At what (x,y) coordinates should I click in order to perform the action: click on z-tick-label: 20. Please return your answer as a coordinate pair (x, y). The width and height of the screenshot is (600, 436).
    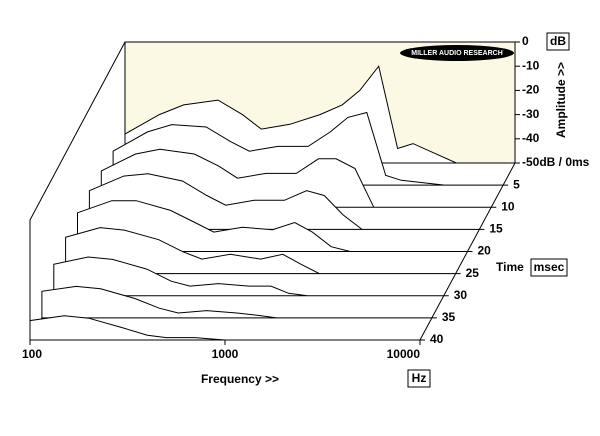
    Looking at the image, I should click on (485, 251).